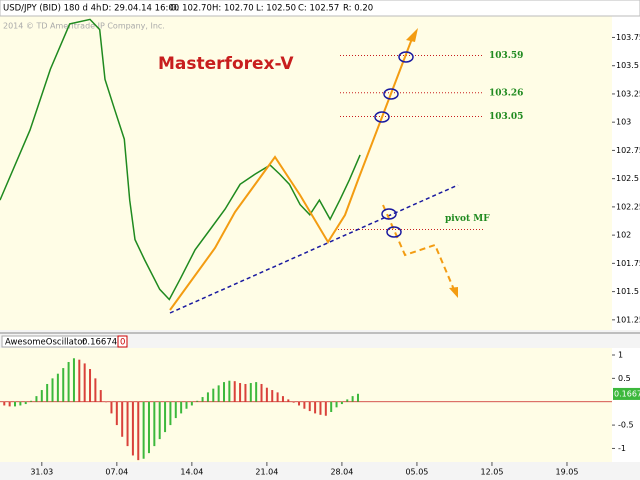 The height and width of the screenshot is (480, 640). I want to click on symbol: USD/JPY (BID) 180 d 4h, so click(52, 9).